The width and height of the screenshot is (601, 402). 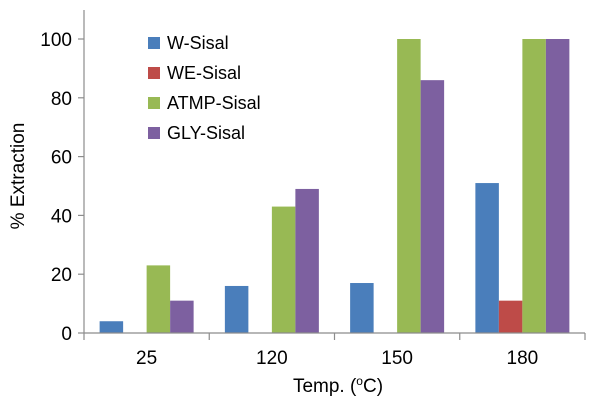 What do you see at coordinates (198, 43) in the screenshot?
I see `legend-label: W-Sisal` at bounding box center [198, 43].